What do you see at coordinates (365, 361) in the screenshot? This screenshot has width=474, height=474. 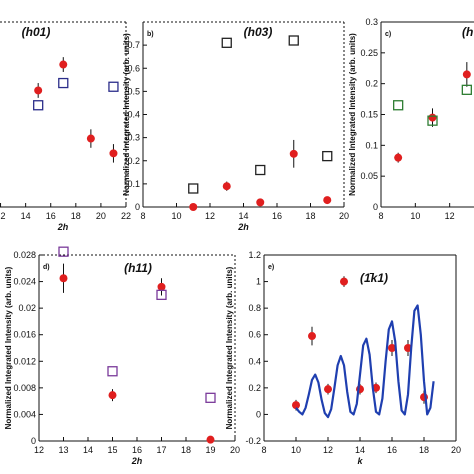 I see `fit-curve` at bounding box center [365, 361].